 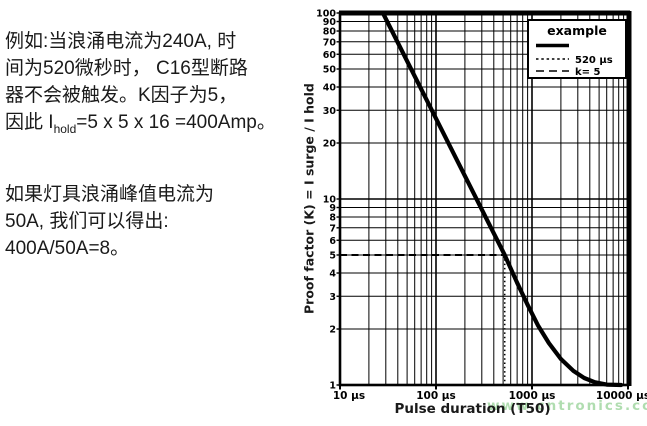 I want to click on y-tick-label: 8, so click(x=332, y=218).